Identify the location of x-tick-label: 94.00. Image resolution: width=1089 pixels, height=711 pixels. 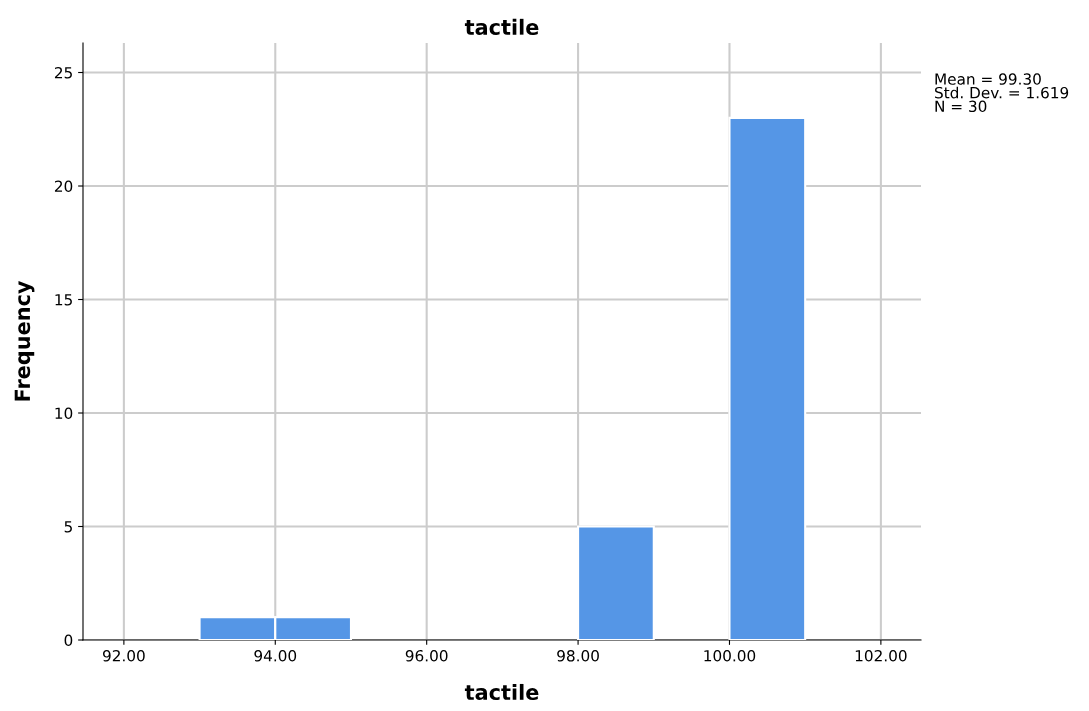
(275, 655).